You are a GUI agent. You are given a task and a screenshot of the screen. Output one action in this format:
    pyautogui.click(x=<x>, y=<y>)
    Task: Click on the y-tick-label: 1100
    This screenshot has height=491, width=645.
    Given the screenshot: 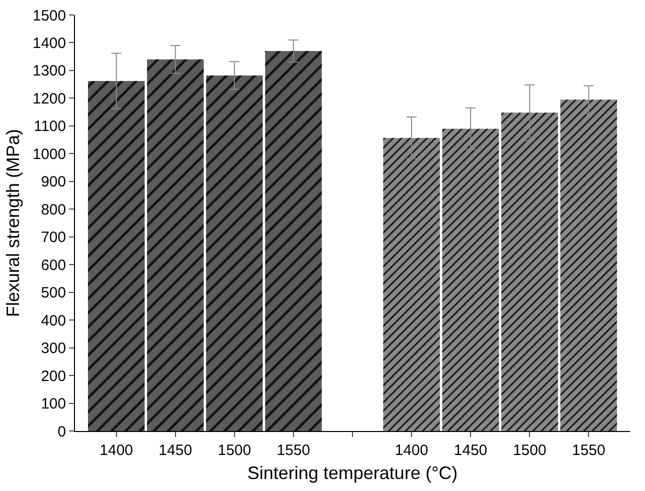 What is the action you would take?
    pyautogui.click(x=50, y=127)
    